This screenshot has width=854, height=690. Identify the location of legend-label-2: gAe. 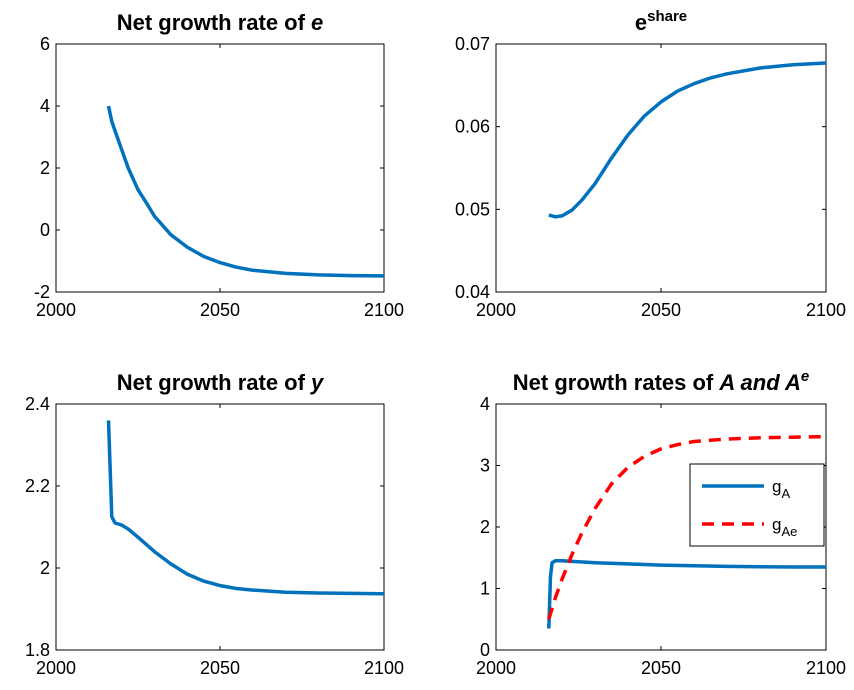
(784, 527).